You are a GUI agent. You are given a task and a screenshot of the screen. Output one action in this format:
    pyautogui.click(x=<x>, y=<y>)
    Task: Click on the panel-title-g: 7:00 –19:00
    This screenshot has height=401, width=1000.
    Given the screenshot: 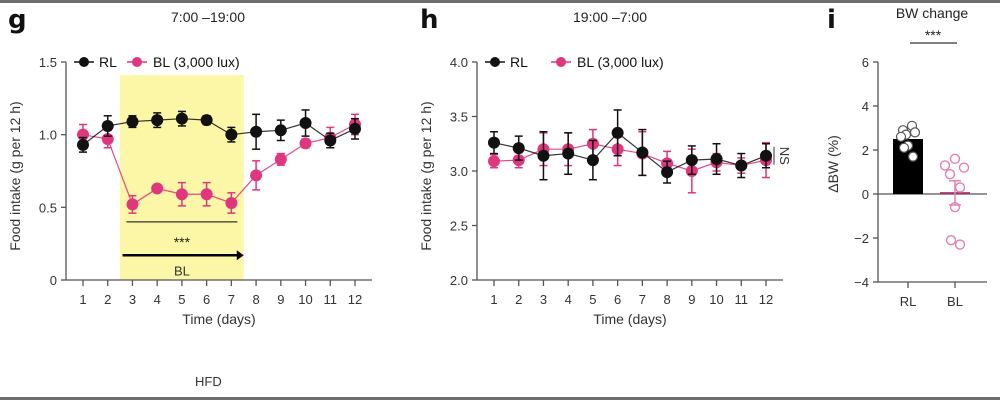 What is the action you would take?
    pyautogui.click(x=208, y=17)
    